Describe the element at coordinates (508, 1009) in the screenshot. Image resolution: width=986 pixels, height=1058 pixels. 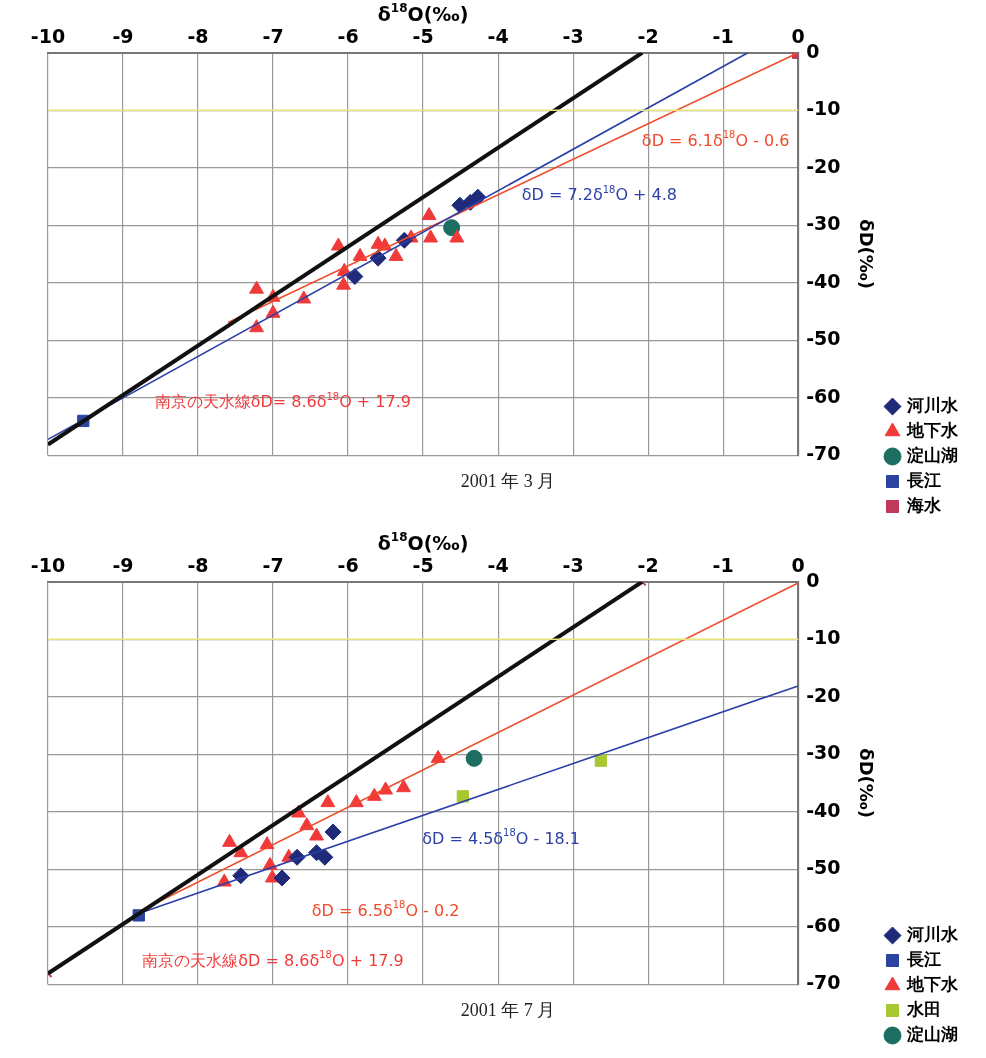
I see `text: 2001 年 7 月` at that location.